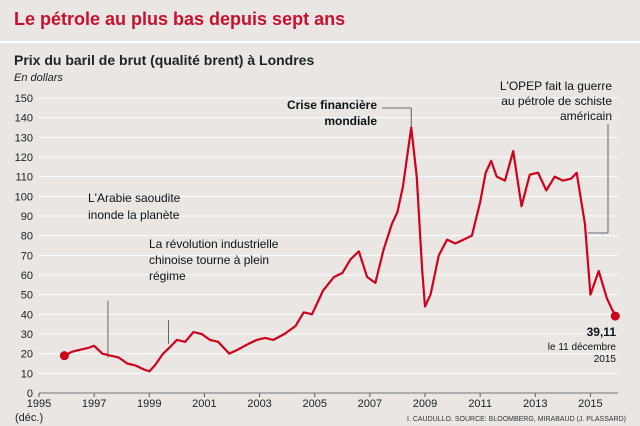 This screenshot has height=426, width=640. I want to click on y-tick-label: 130, so click(24, 138).